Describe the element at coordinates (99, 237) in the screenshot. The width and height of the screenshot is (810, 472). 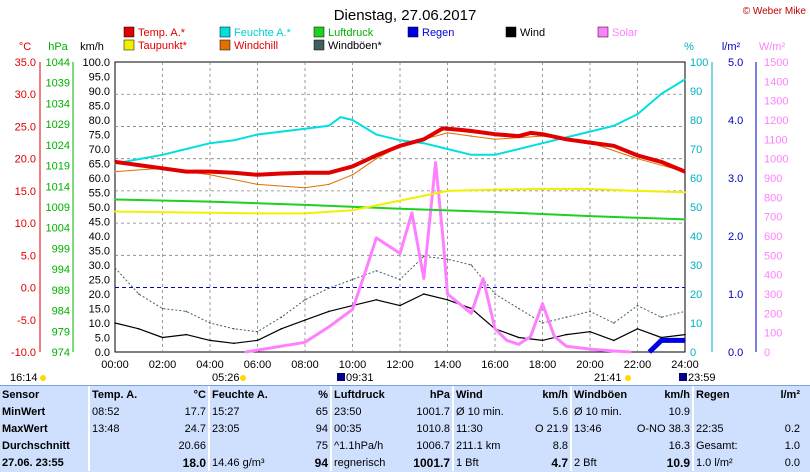
I see `tick-label-kmh: 40.0` at that location.